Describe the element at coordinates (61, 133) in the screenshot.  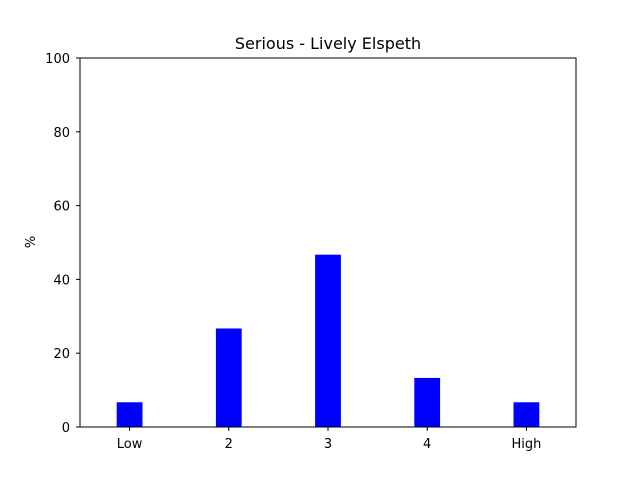
I see `y-tick-label: 80` at that location.